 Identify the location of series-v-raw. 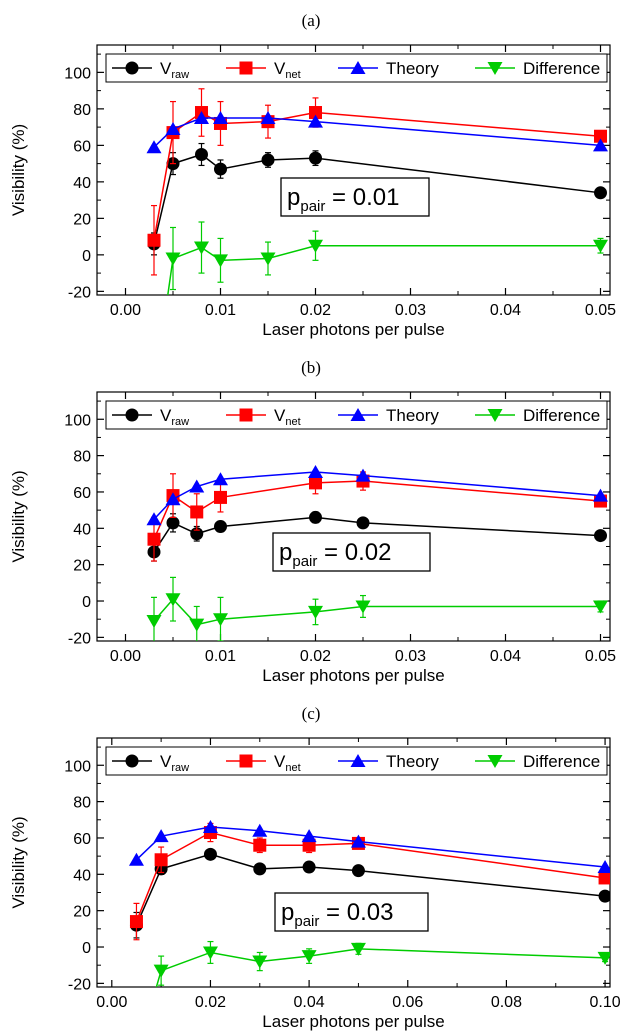
(377, 536).